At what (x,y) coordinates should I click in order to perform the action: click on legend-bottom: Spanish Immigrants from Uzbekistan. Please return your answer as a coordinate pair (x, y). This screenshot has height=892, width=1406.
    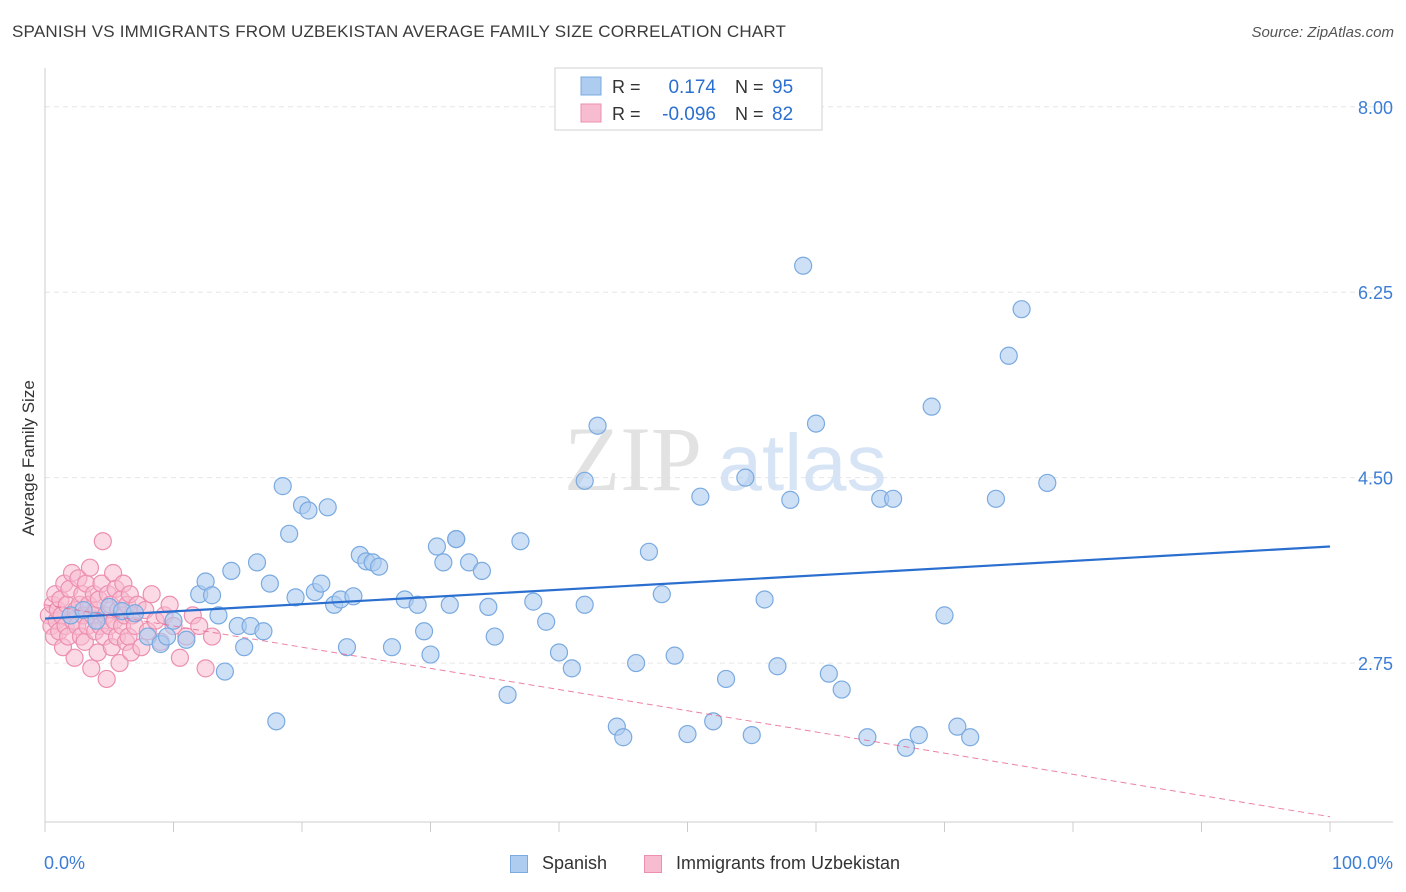
    Looking at the image, I should click on (703, 865).